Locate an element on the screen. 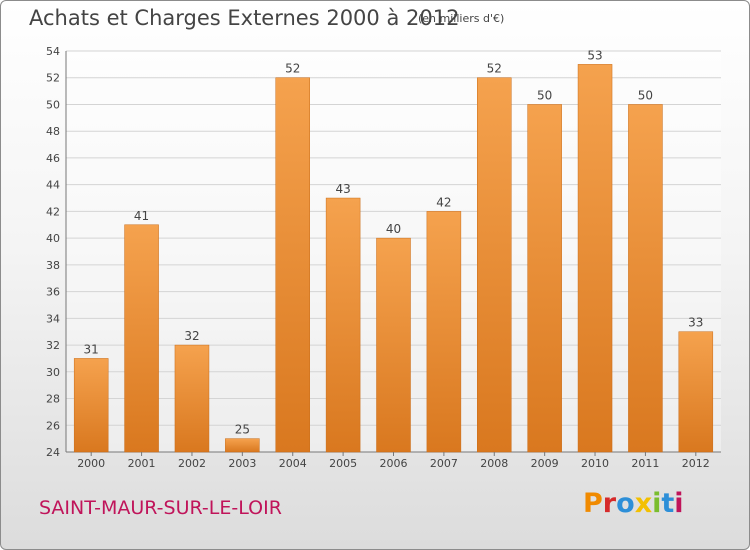 This screenshot has height=550, width=750. y-tick-label: 46 is located at coordinates (53, 158).